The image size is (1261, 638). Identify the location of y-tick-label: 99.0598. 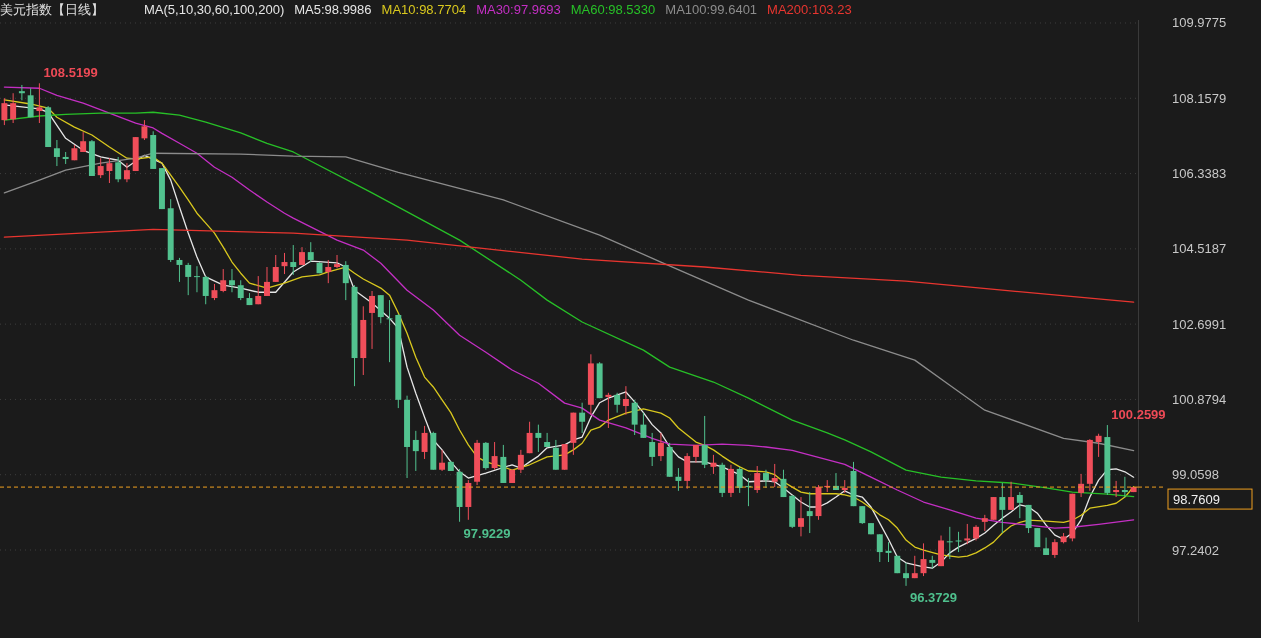
(1195, 475).